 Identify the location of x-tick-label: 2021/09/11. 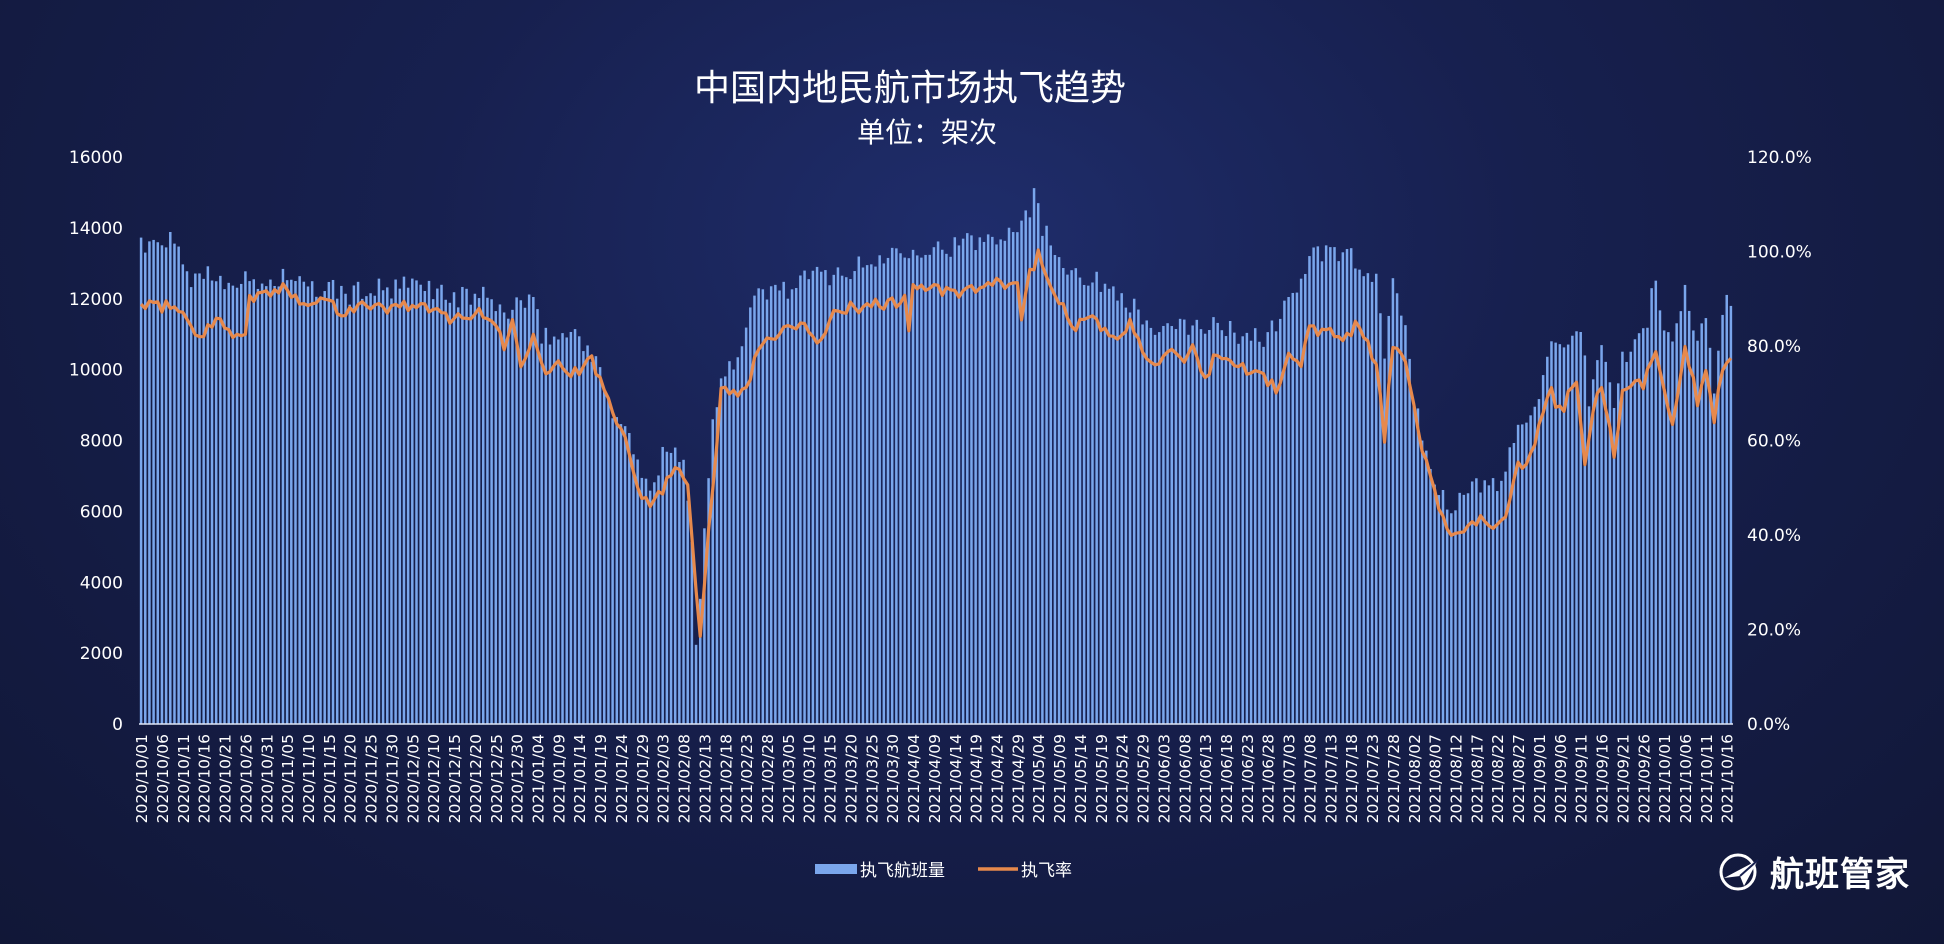
(1582, 778).